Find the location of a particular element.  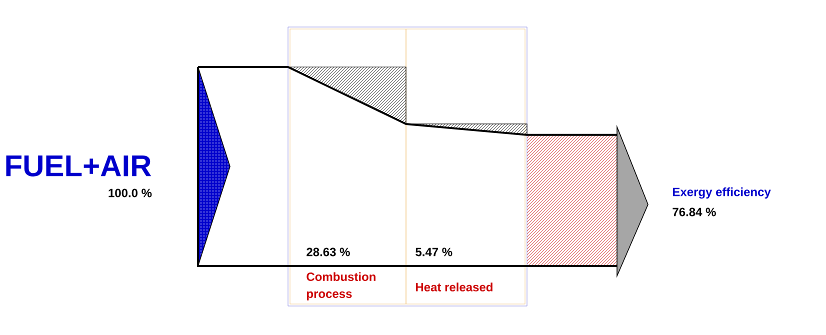

category-label: Heat released is located at coordinates (454, 287).